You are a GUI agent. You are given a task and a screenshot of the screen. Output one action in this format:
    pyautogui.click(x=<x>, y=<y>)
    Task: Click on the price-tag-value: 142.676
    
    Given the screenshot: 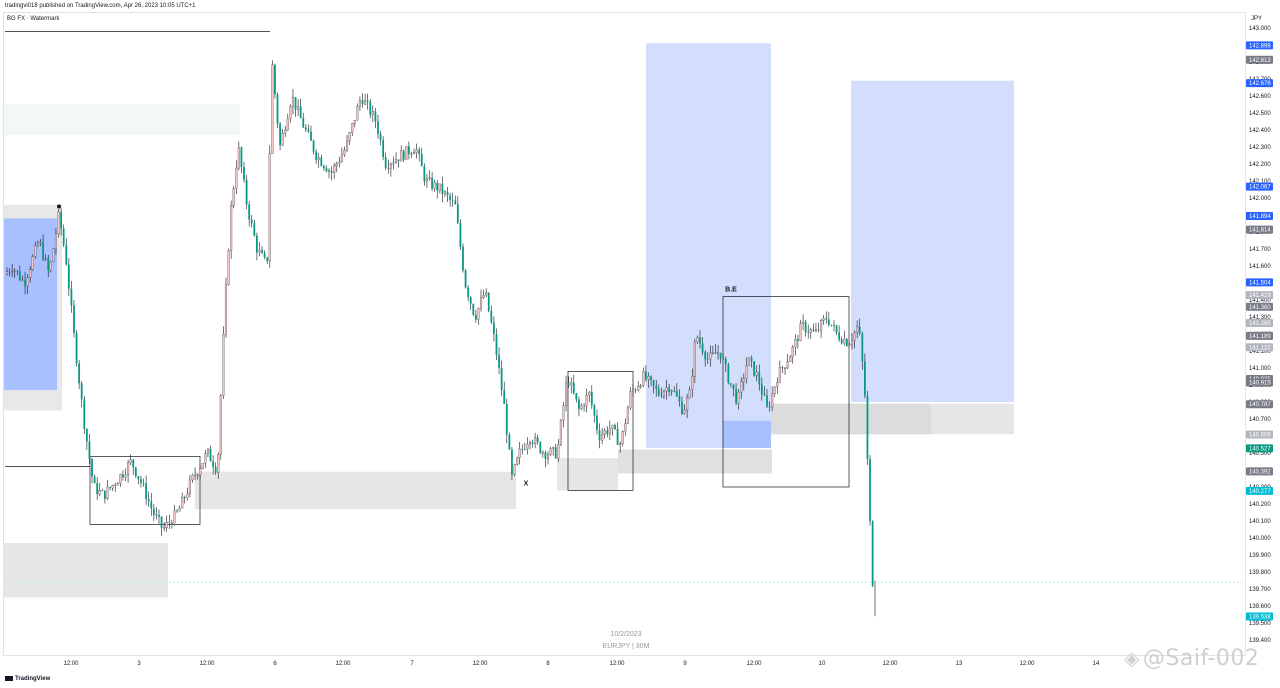 What is the action you would take?
    pyautogui.click(x=1260, y=84)
    